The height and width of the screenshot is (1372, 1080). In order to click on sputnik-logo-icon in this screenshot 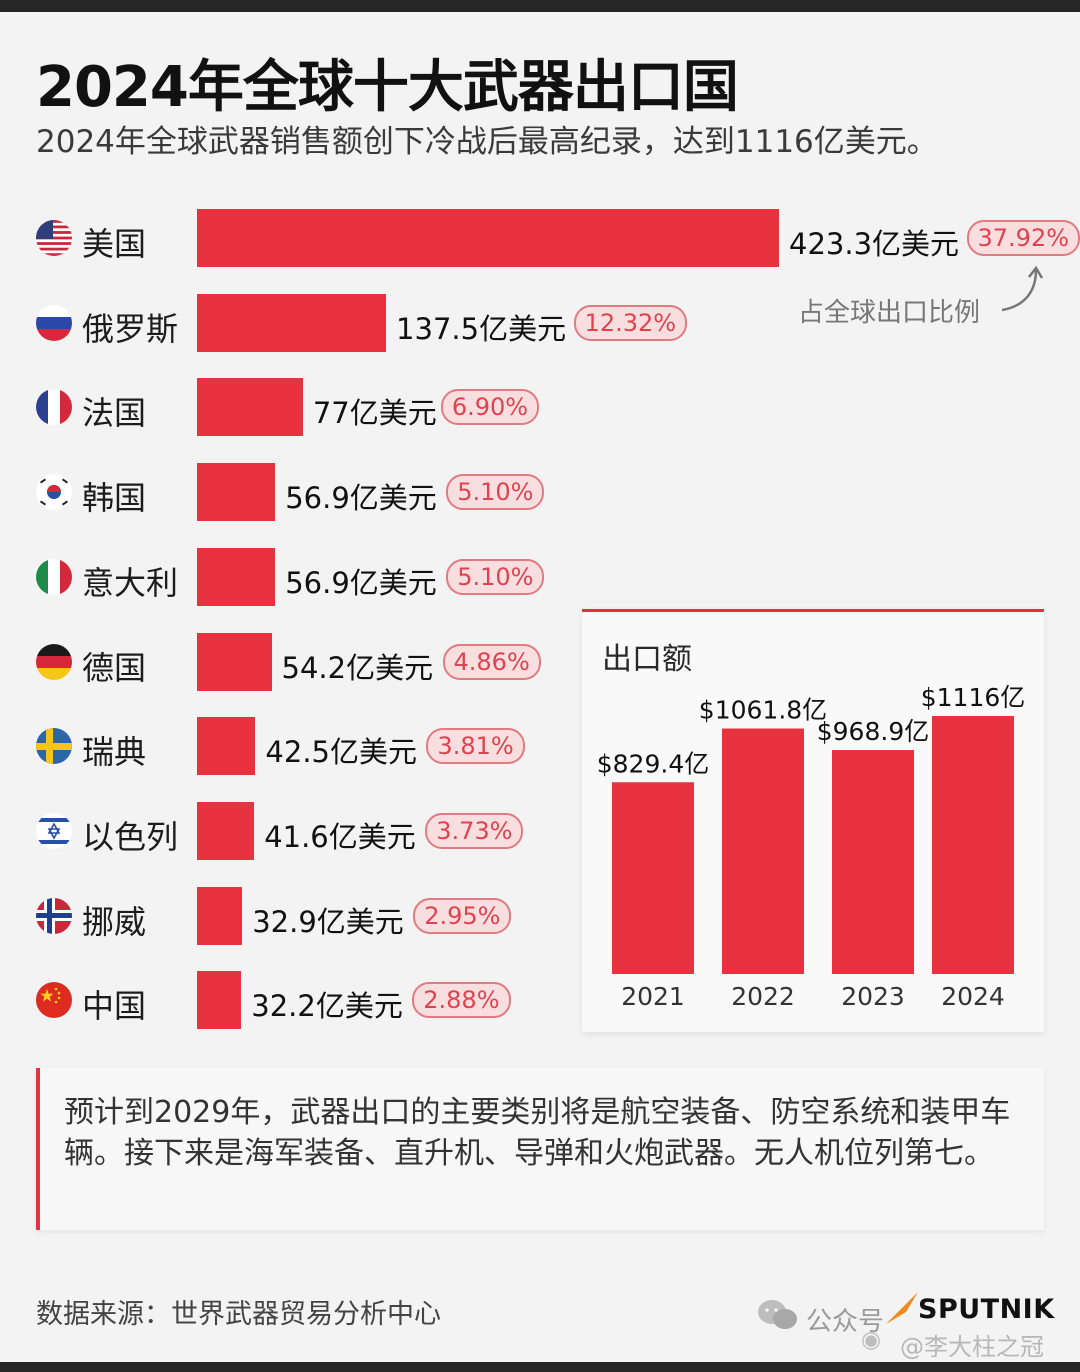, I will do `click(902, 1308)`.